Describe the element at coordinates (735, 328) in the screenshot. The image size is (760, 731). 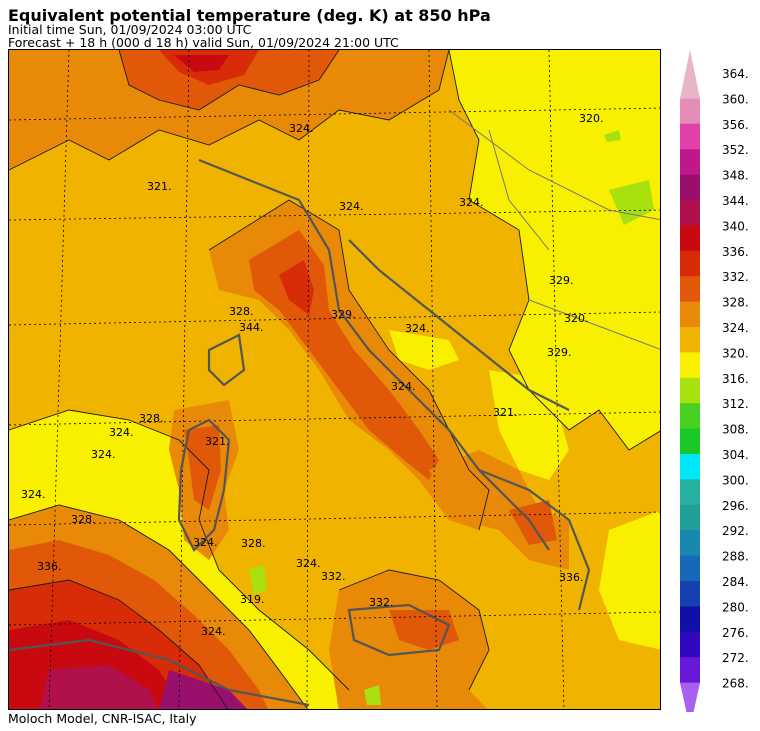
I see `colorbar-label: 324.` at that location.